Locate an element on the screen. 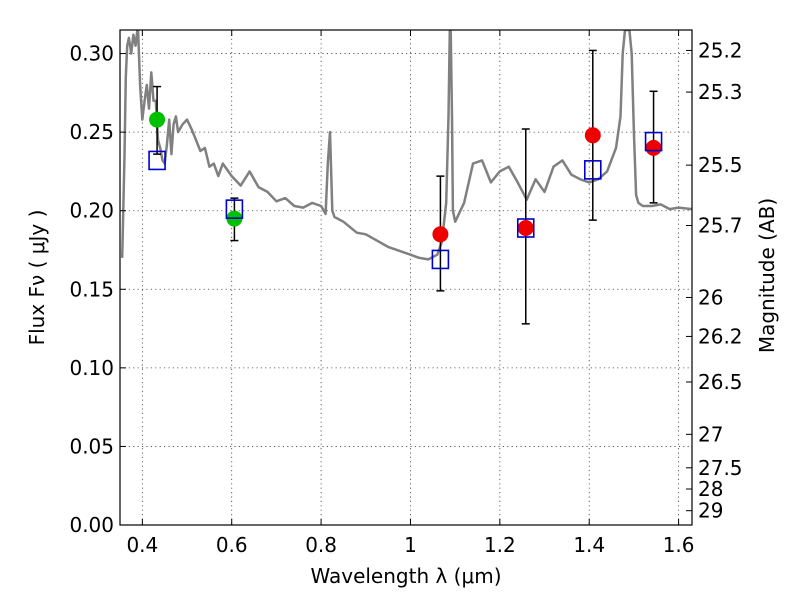 The height and width of the screenshot is (600, 800). right-tick-label: 29 is located at coordinates (710, 511).